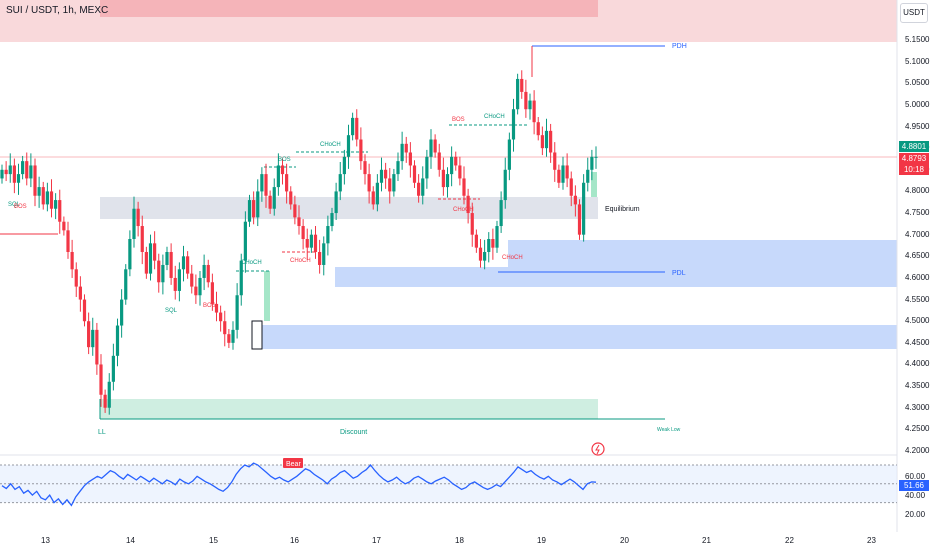  I want to click on order-block-box, so click(257, 335).